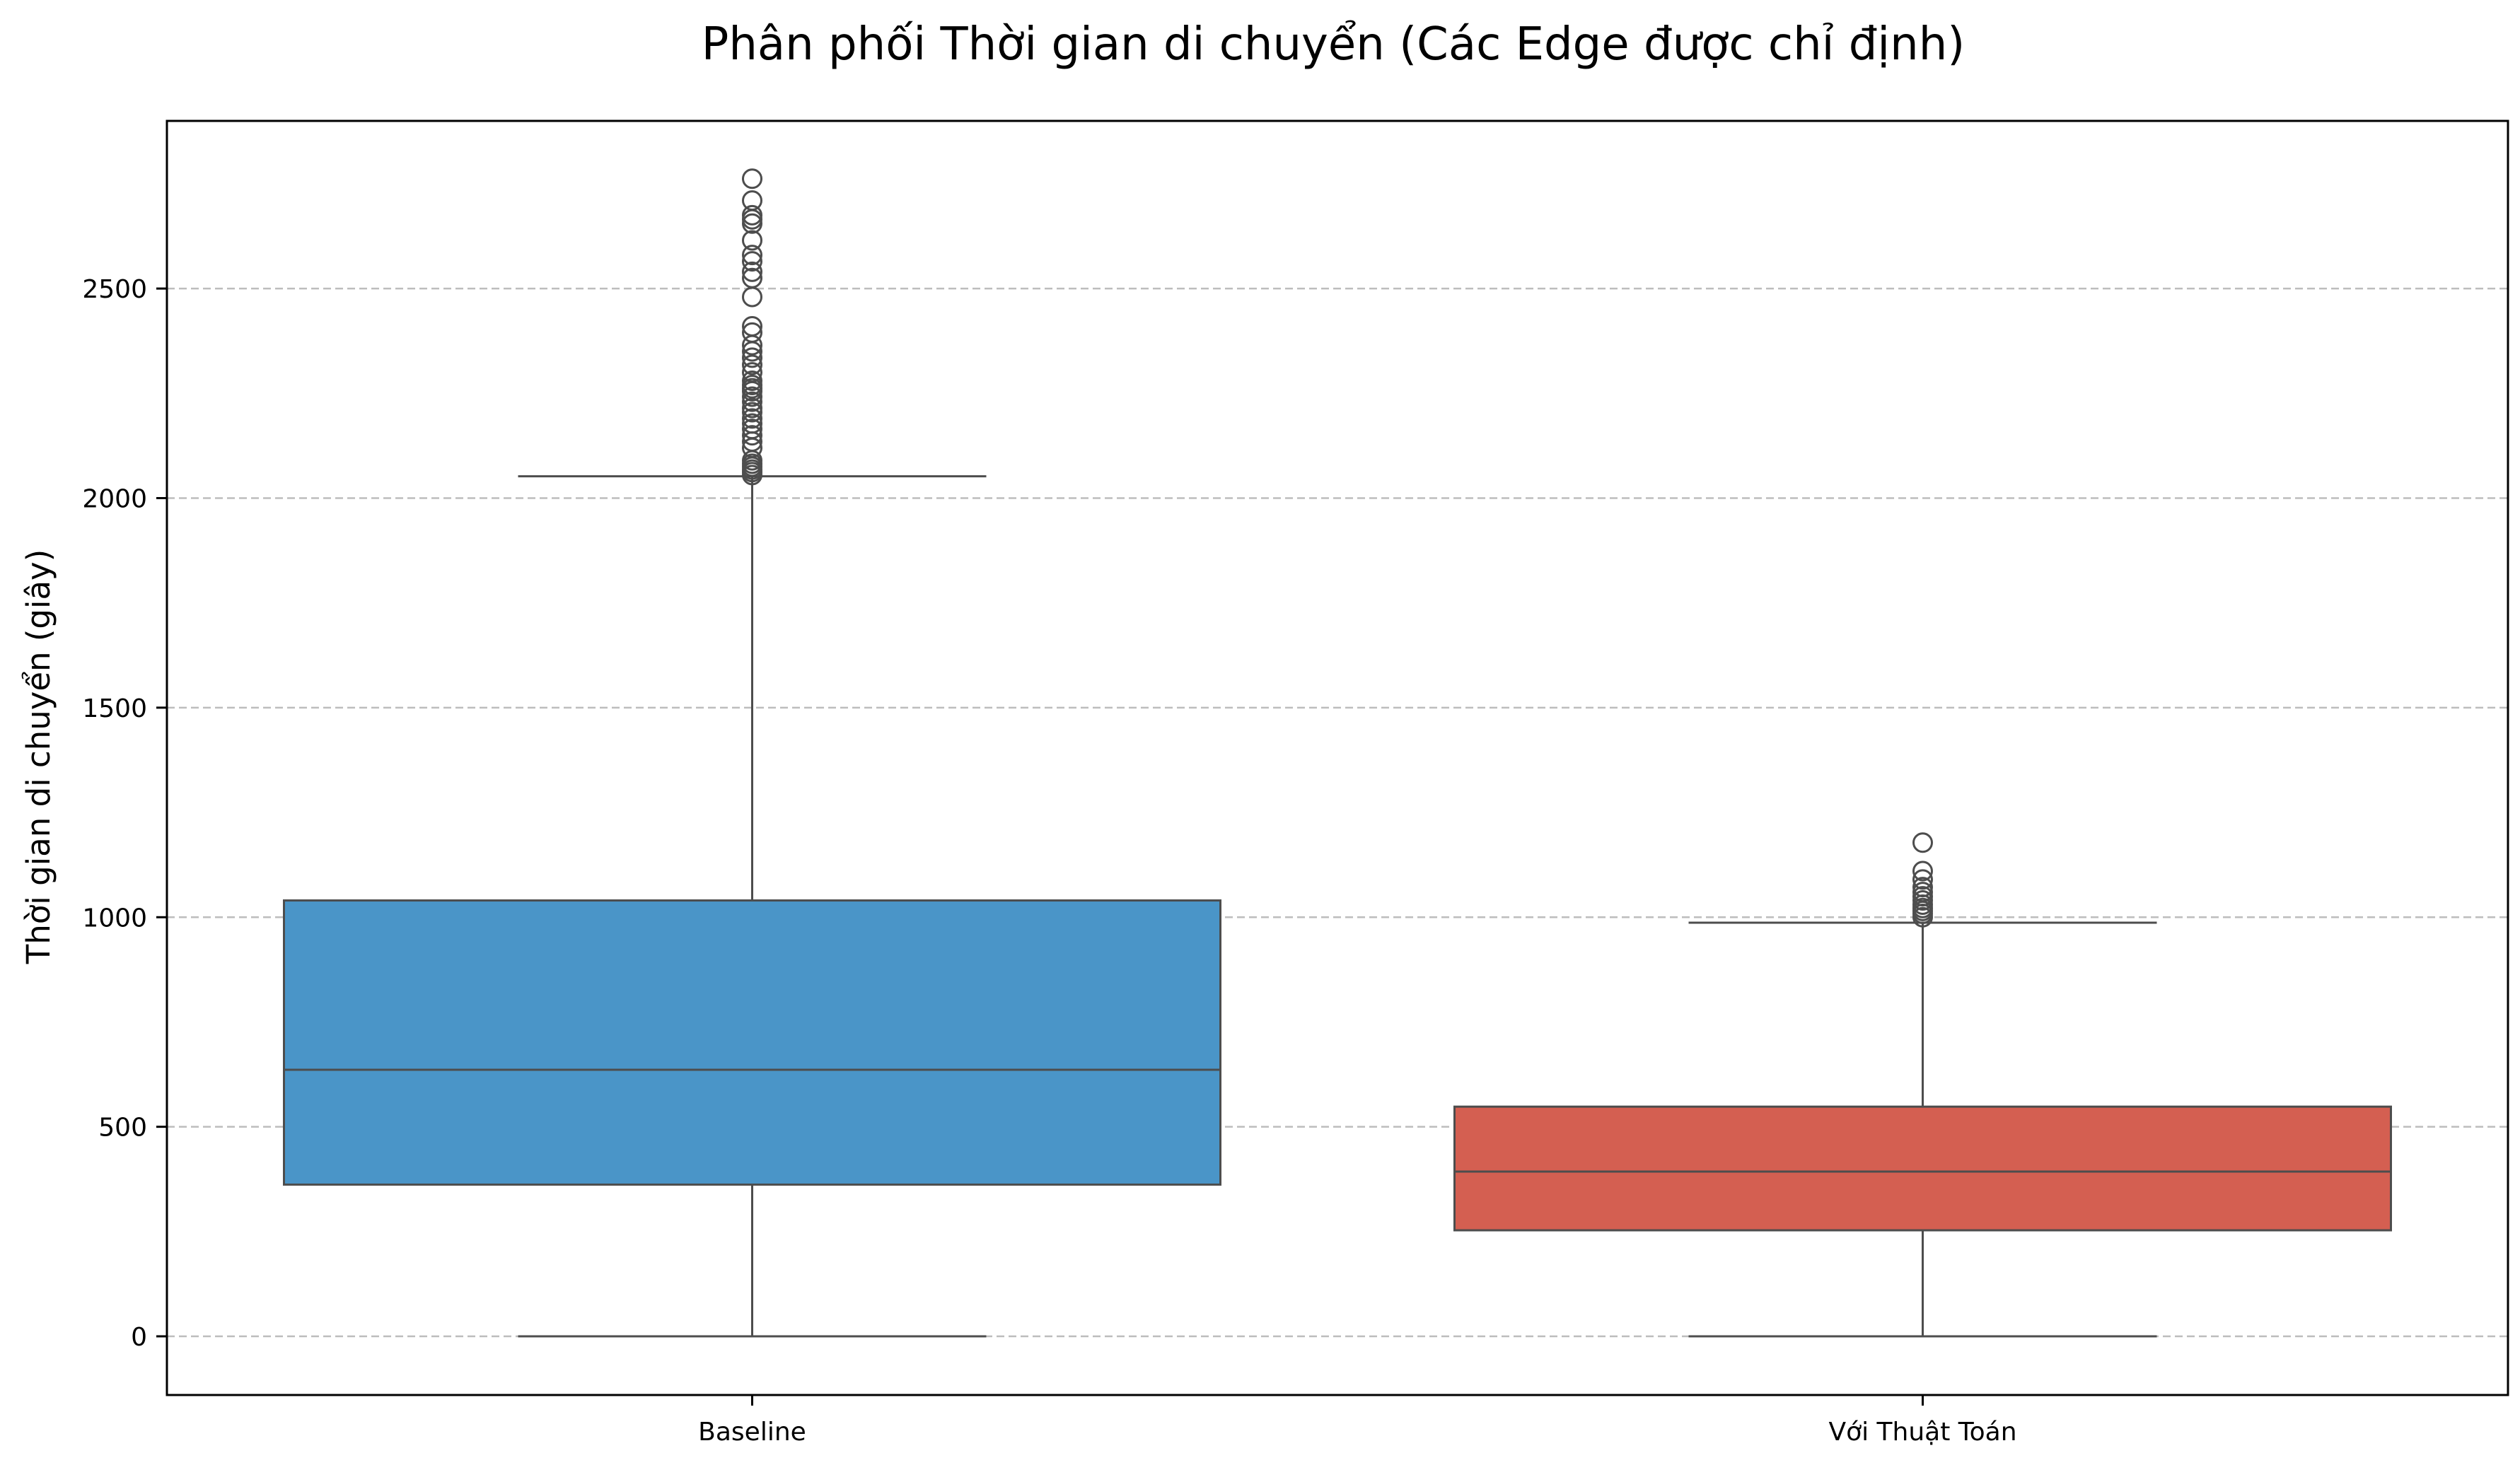  What do you see at coordinates (115, 499) in the screenshot?
I see `y-tick-label: 2000` at bounding box center [115, 499].